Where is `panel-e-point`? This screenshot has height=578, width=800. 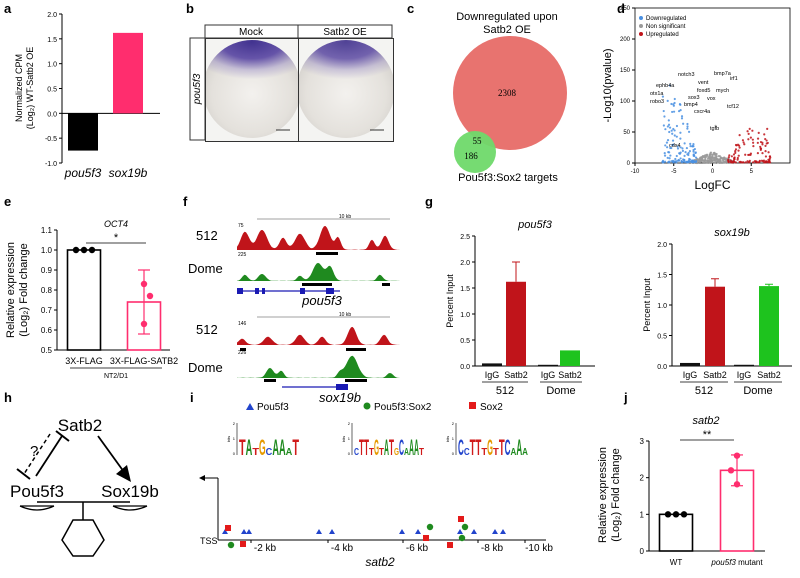
panel-e-point is located at coordinates (144, 284).